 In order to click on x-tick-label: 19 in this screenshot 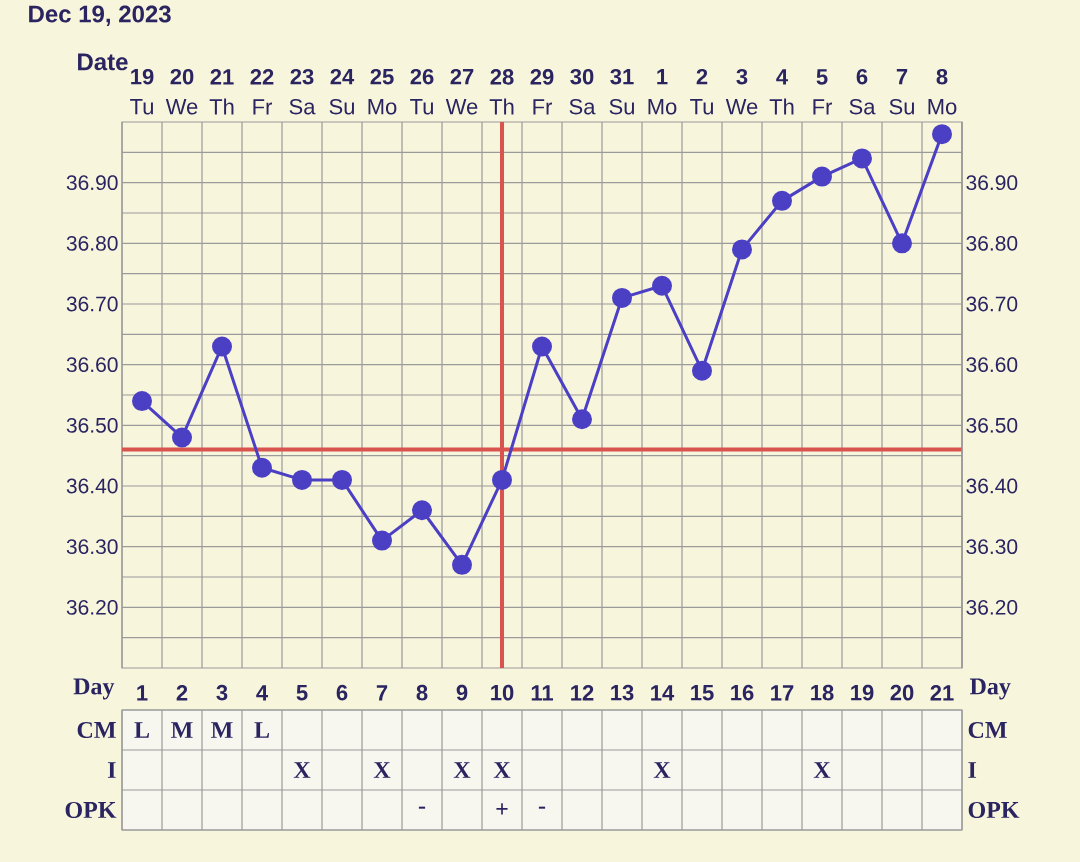, I will do `click(862, 692)`.